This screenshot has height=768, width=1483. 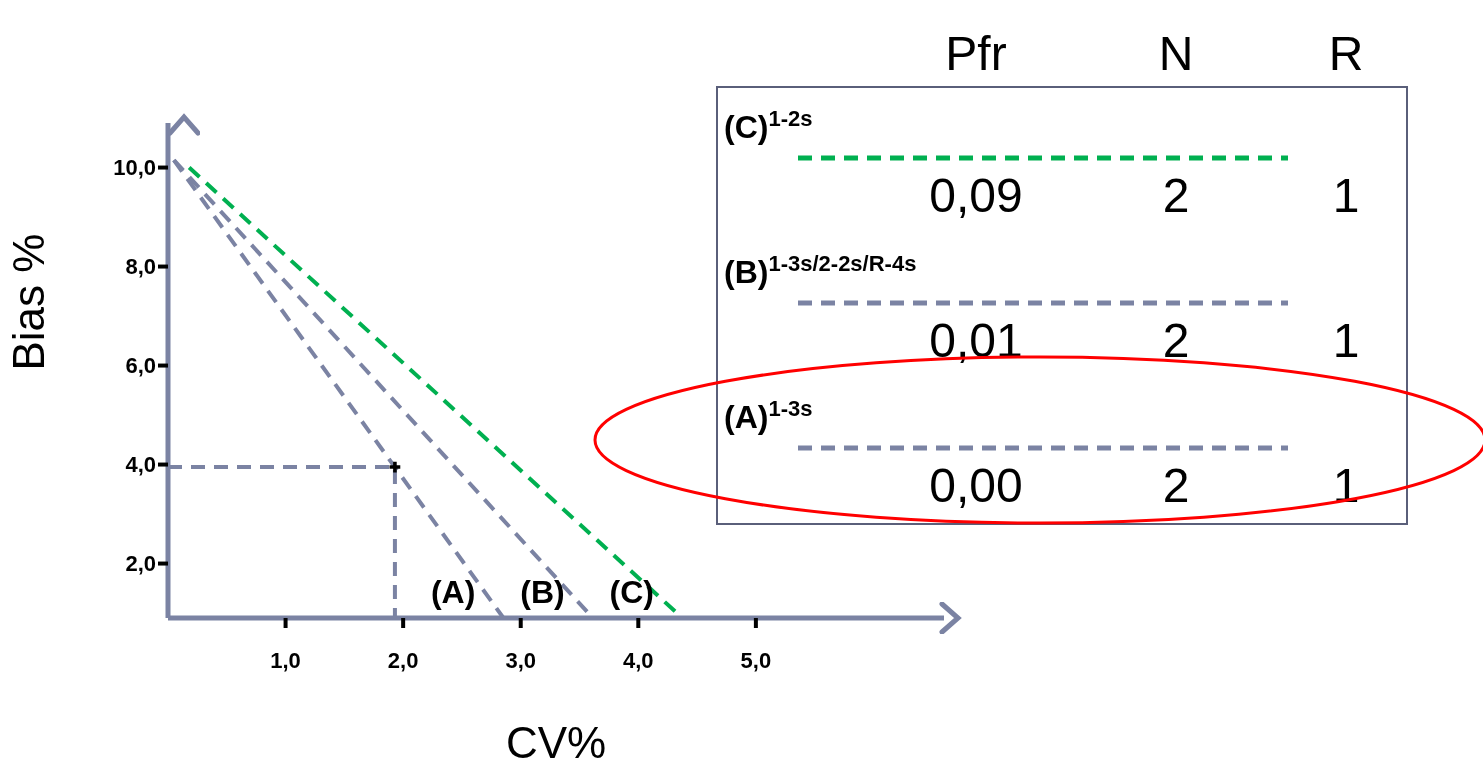 What do you see at coordinates (976, 340) in the screenshot?
I see `annotation: 0,01` at bounding box center [976, 340].